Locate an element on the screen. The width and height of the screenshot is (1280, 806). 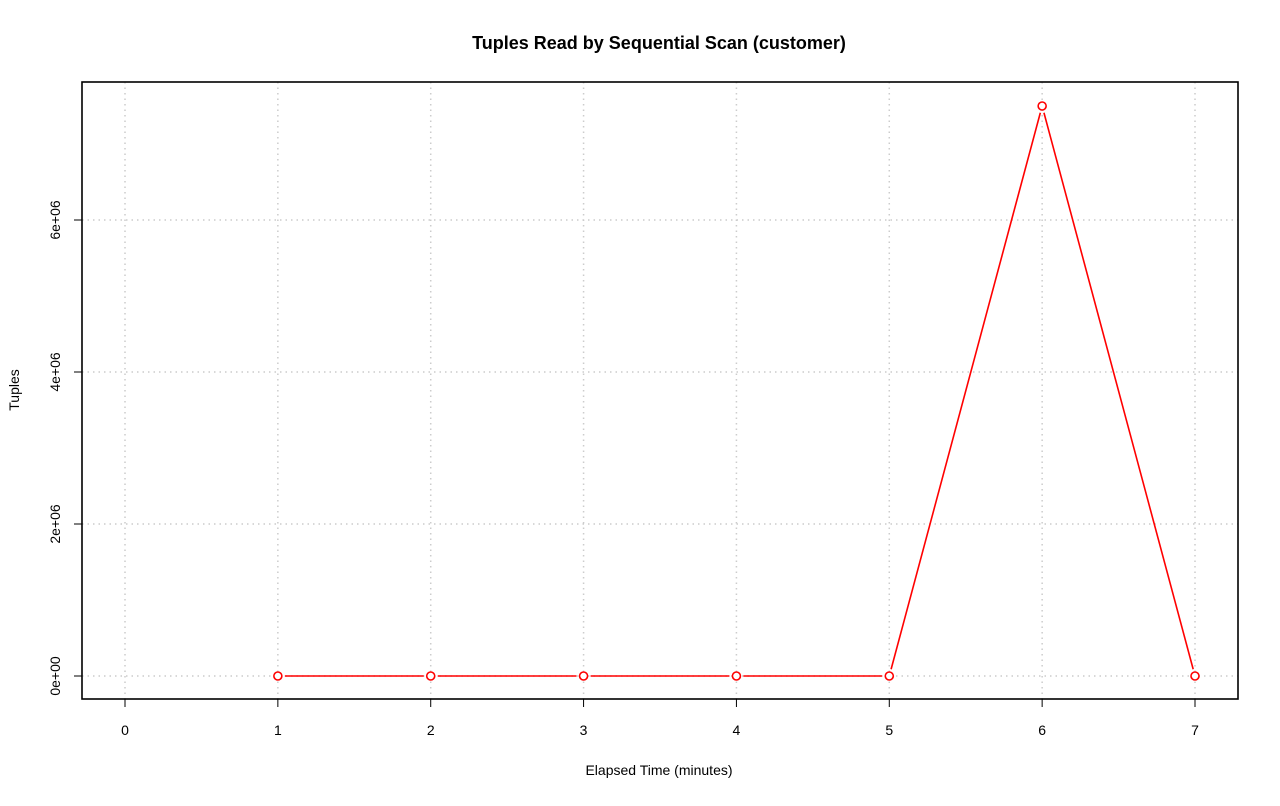
y-tick-label: 6e+06 is located at coordinates (55, 220).